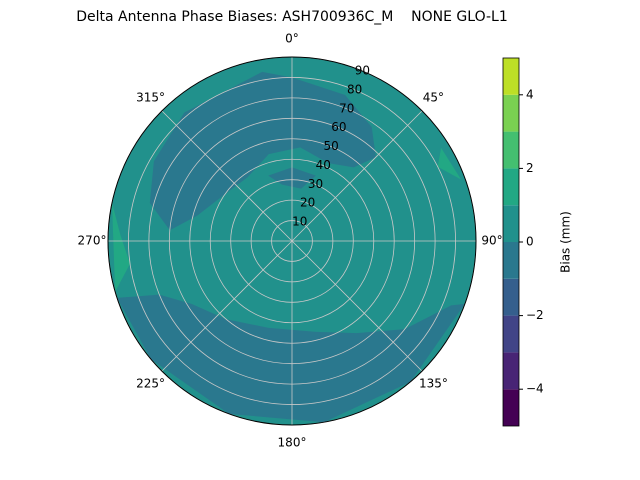 This screenshot has width=640, height=480. Describe the element at coordinates (433, 98) in the screenshot. I see `theta-tick-label: 45°` at that location.